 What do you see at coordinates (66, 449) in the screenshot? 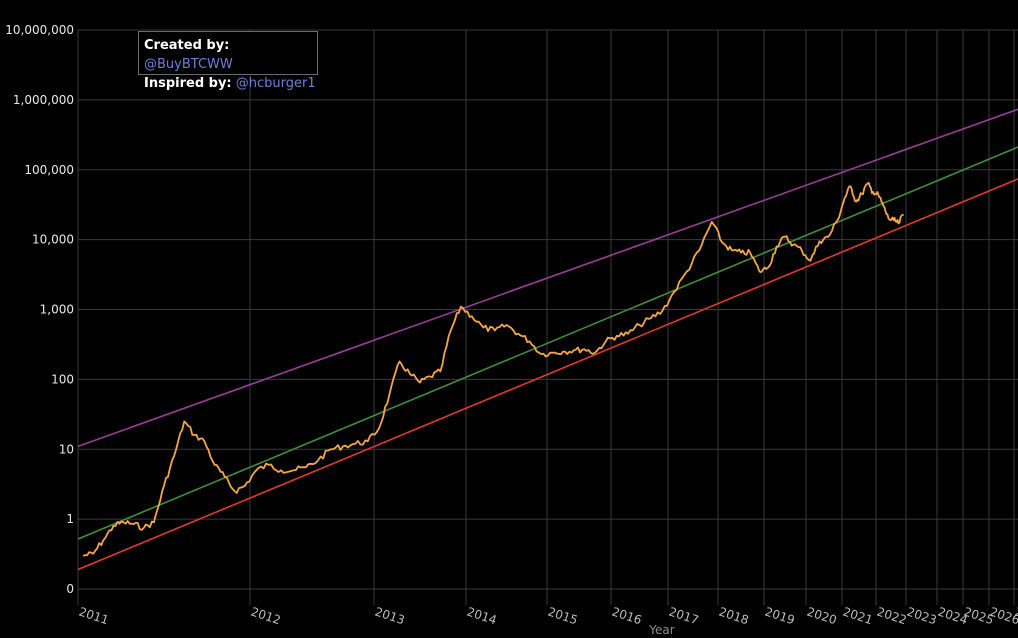
I see `y-tick-label: 10` at bounding box center [66, 449].